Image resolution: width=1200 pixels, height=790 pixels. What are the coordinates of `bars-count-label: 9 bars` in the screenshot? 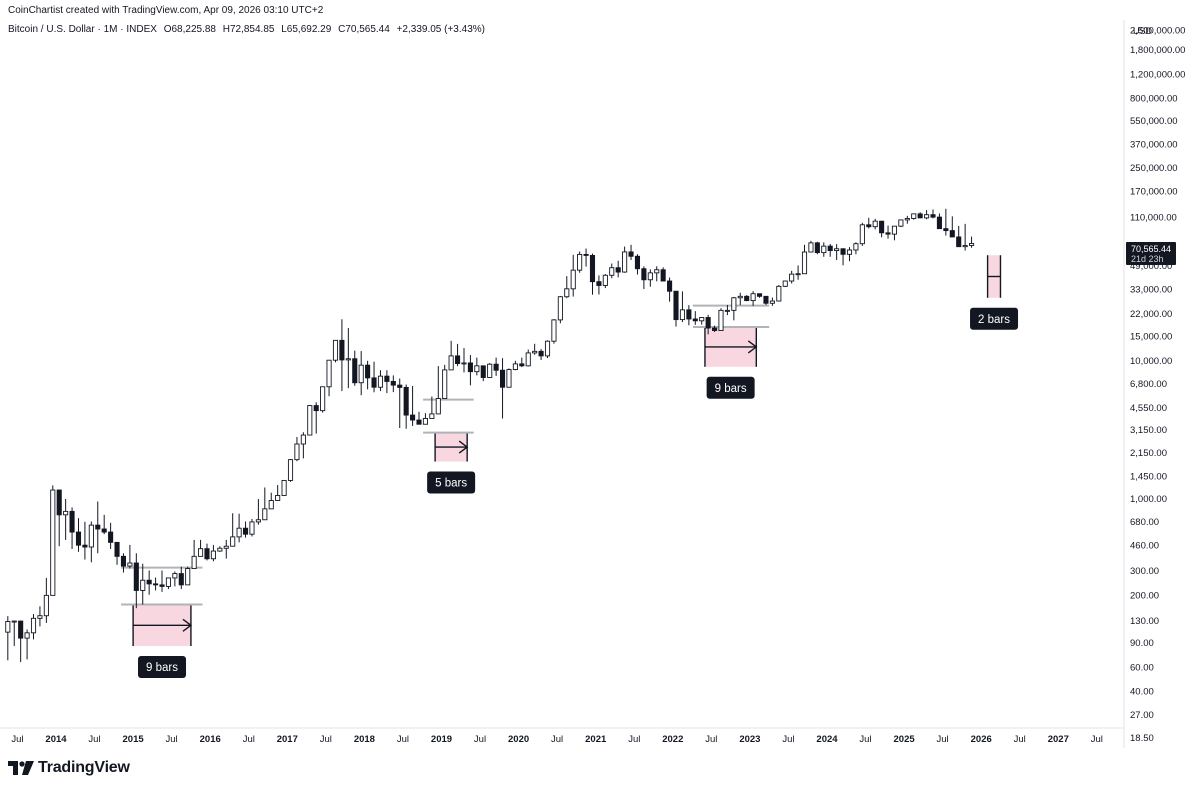 It's located at (731, 389).